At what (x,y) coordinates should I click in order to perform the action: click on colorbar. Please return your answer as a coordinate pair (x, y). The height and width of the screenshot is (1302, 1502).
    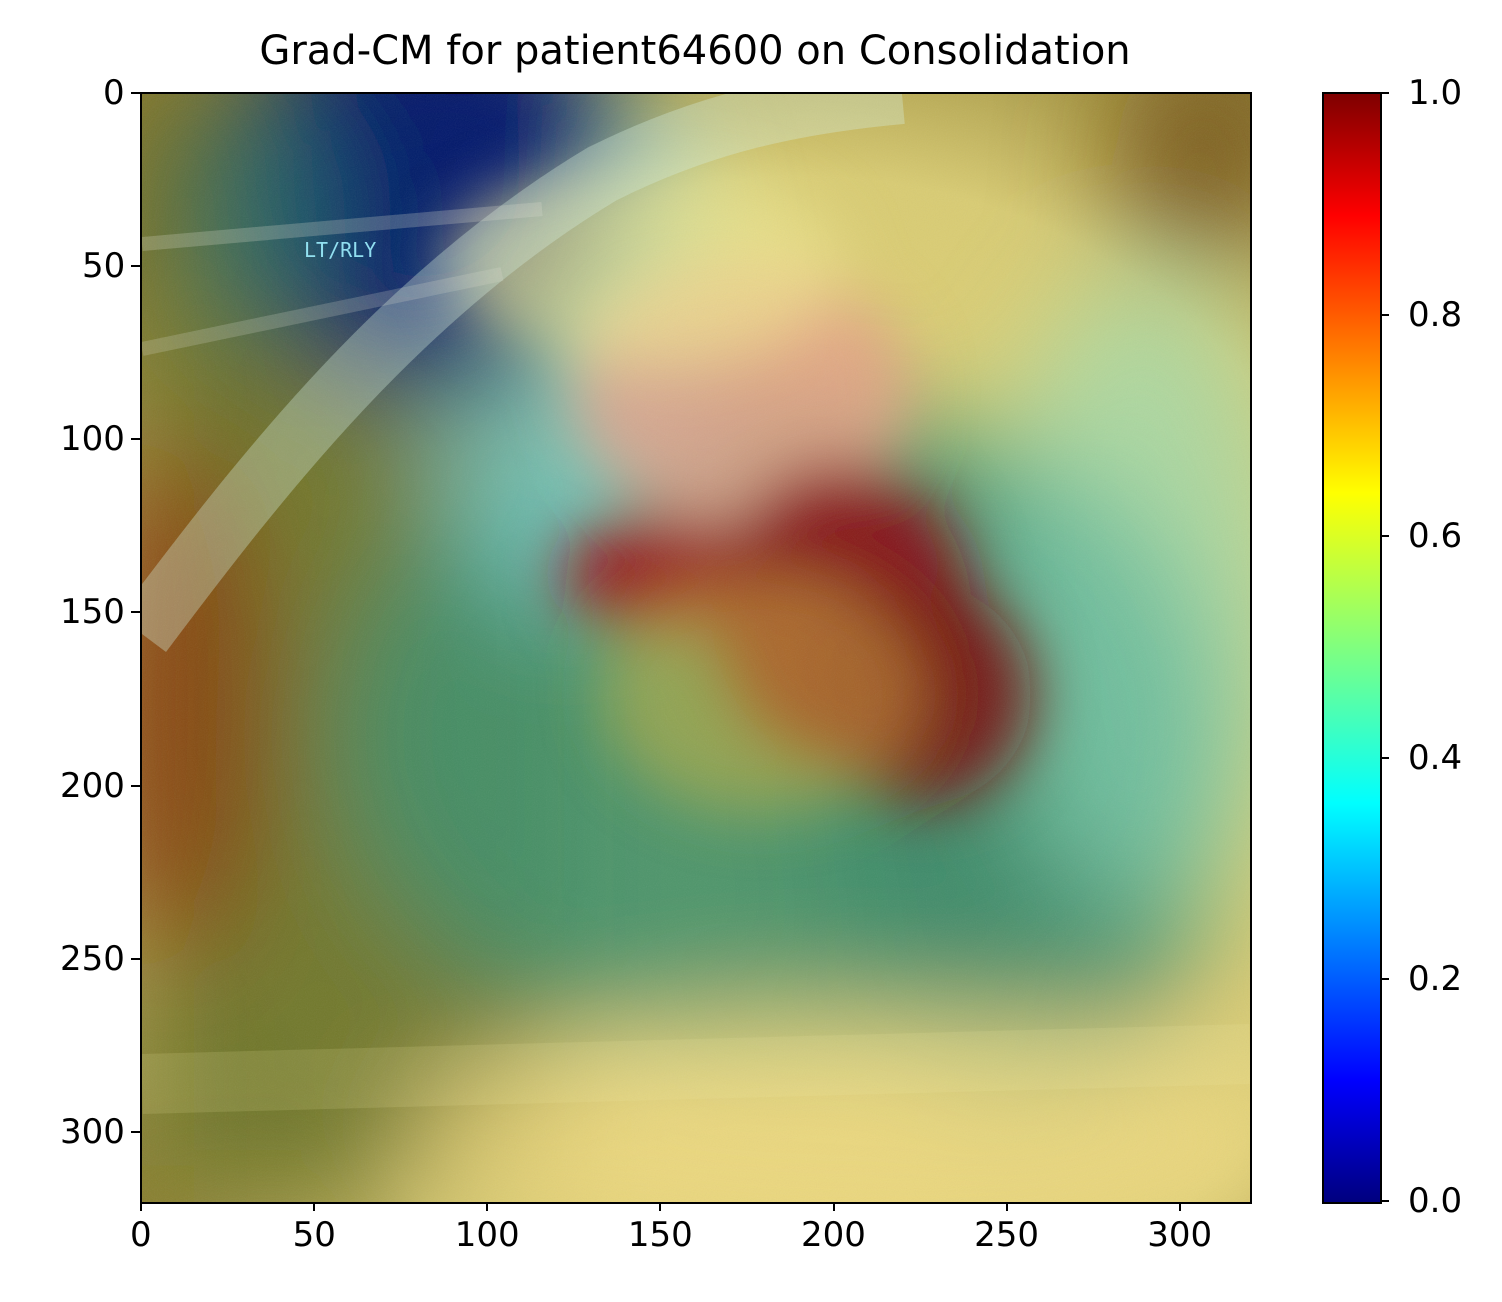
    Looking at the image, I should click on (1352, 648).